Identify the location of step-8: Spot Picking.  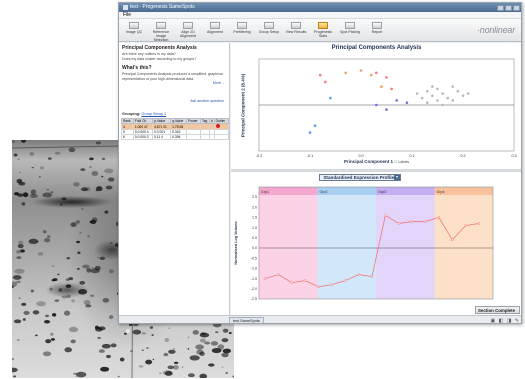
(350, 28).